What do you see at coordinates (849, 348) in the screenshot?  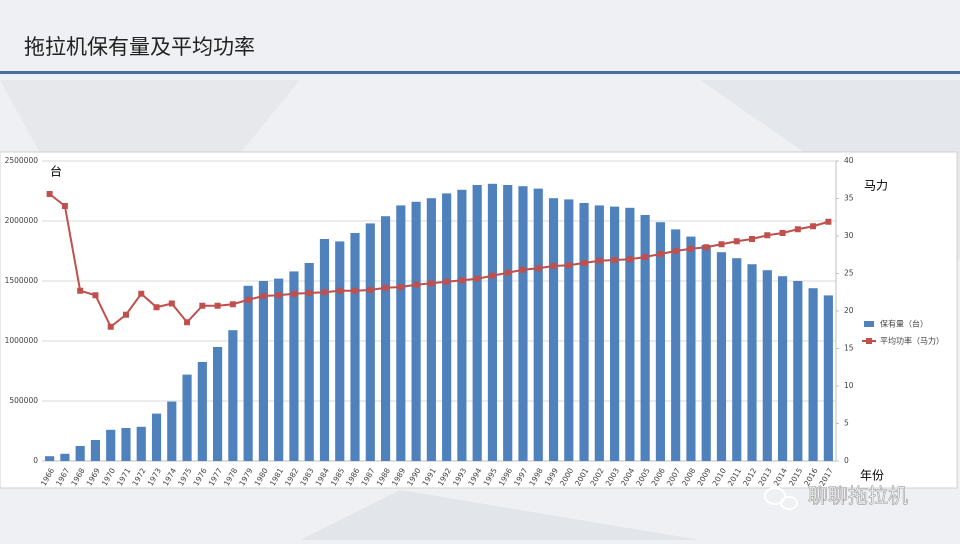 I see `y2-tick-label: 15` at bounding box center [849, 348].